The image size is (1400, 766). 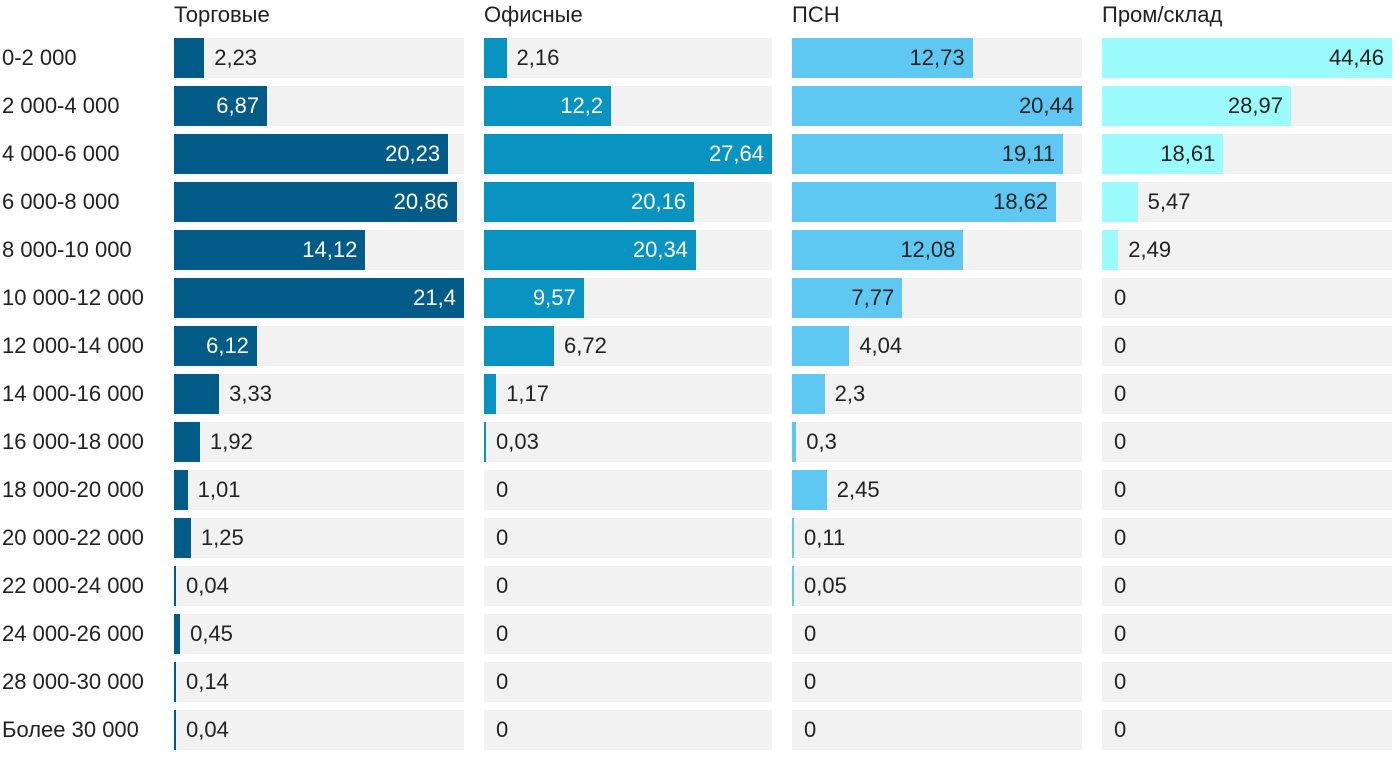 I want to click on bar-value-label: 7,77, so click(x=873, y=297).